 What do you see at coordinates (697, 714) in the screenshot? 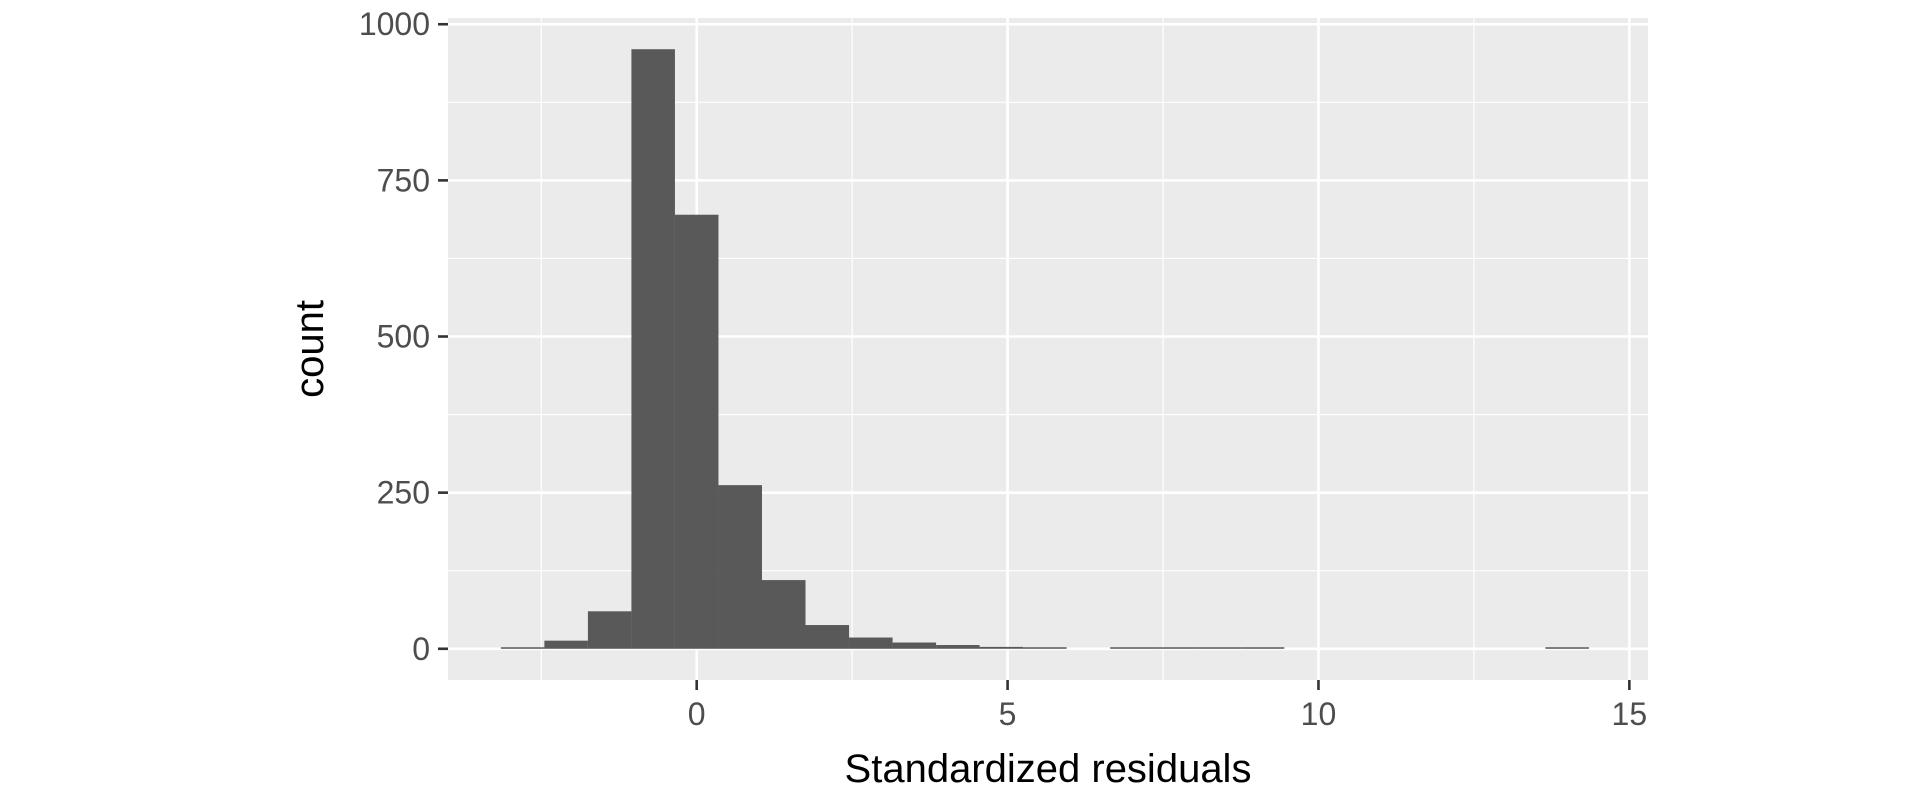
I see `x-tick-label: 0` at bounding box center [697, 714].